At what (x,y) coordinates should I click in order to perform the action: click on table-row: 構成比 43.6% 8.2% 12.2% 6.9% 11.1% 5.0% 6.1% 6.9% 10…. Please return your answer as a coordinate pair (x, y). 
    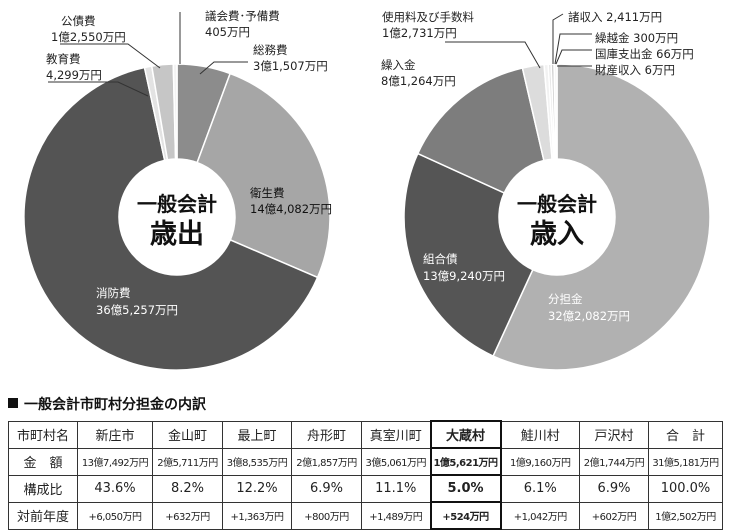
    Looking at the image, I should click on (365, 488).